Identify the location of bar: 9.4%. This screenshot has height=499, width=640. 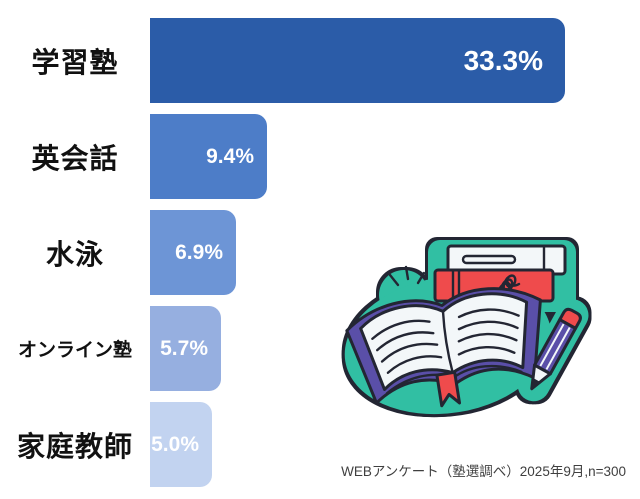
(208, 156).